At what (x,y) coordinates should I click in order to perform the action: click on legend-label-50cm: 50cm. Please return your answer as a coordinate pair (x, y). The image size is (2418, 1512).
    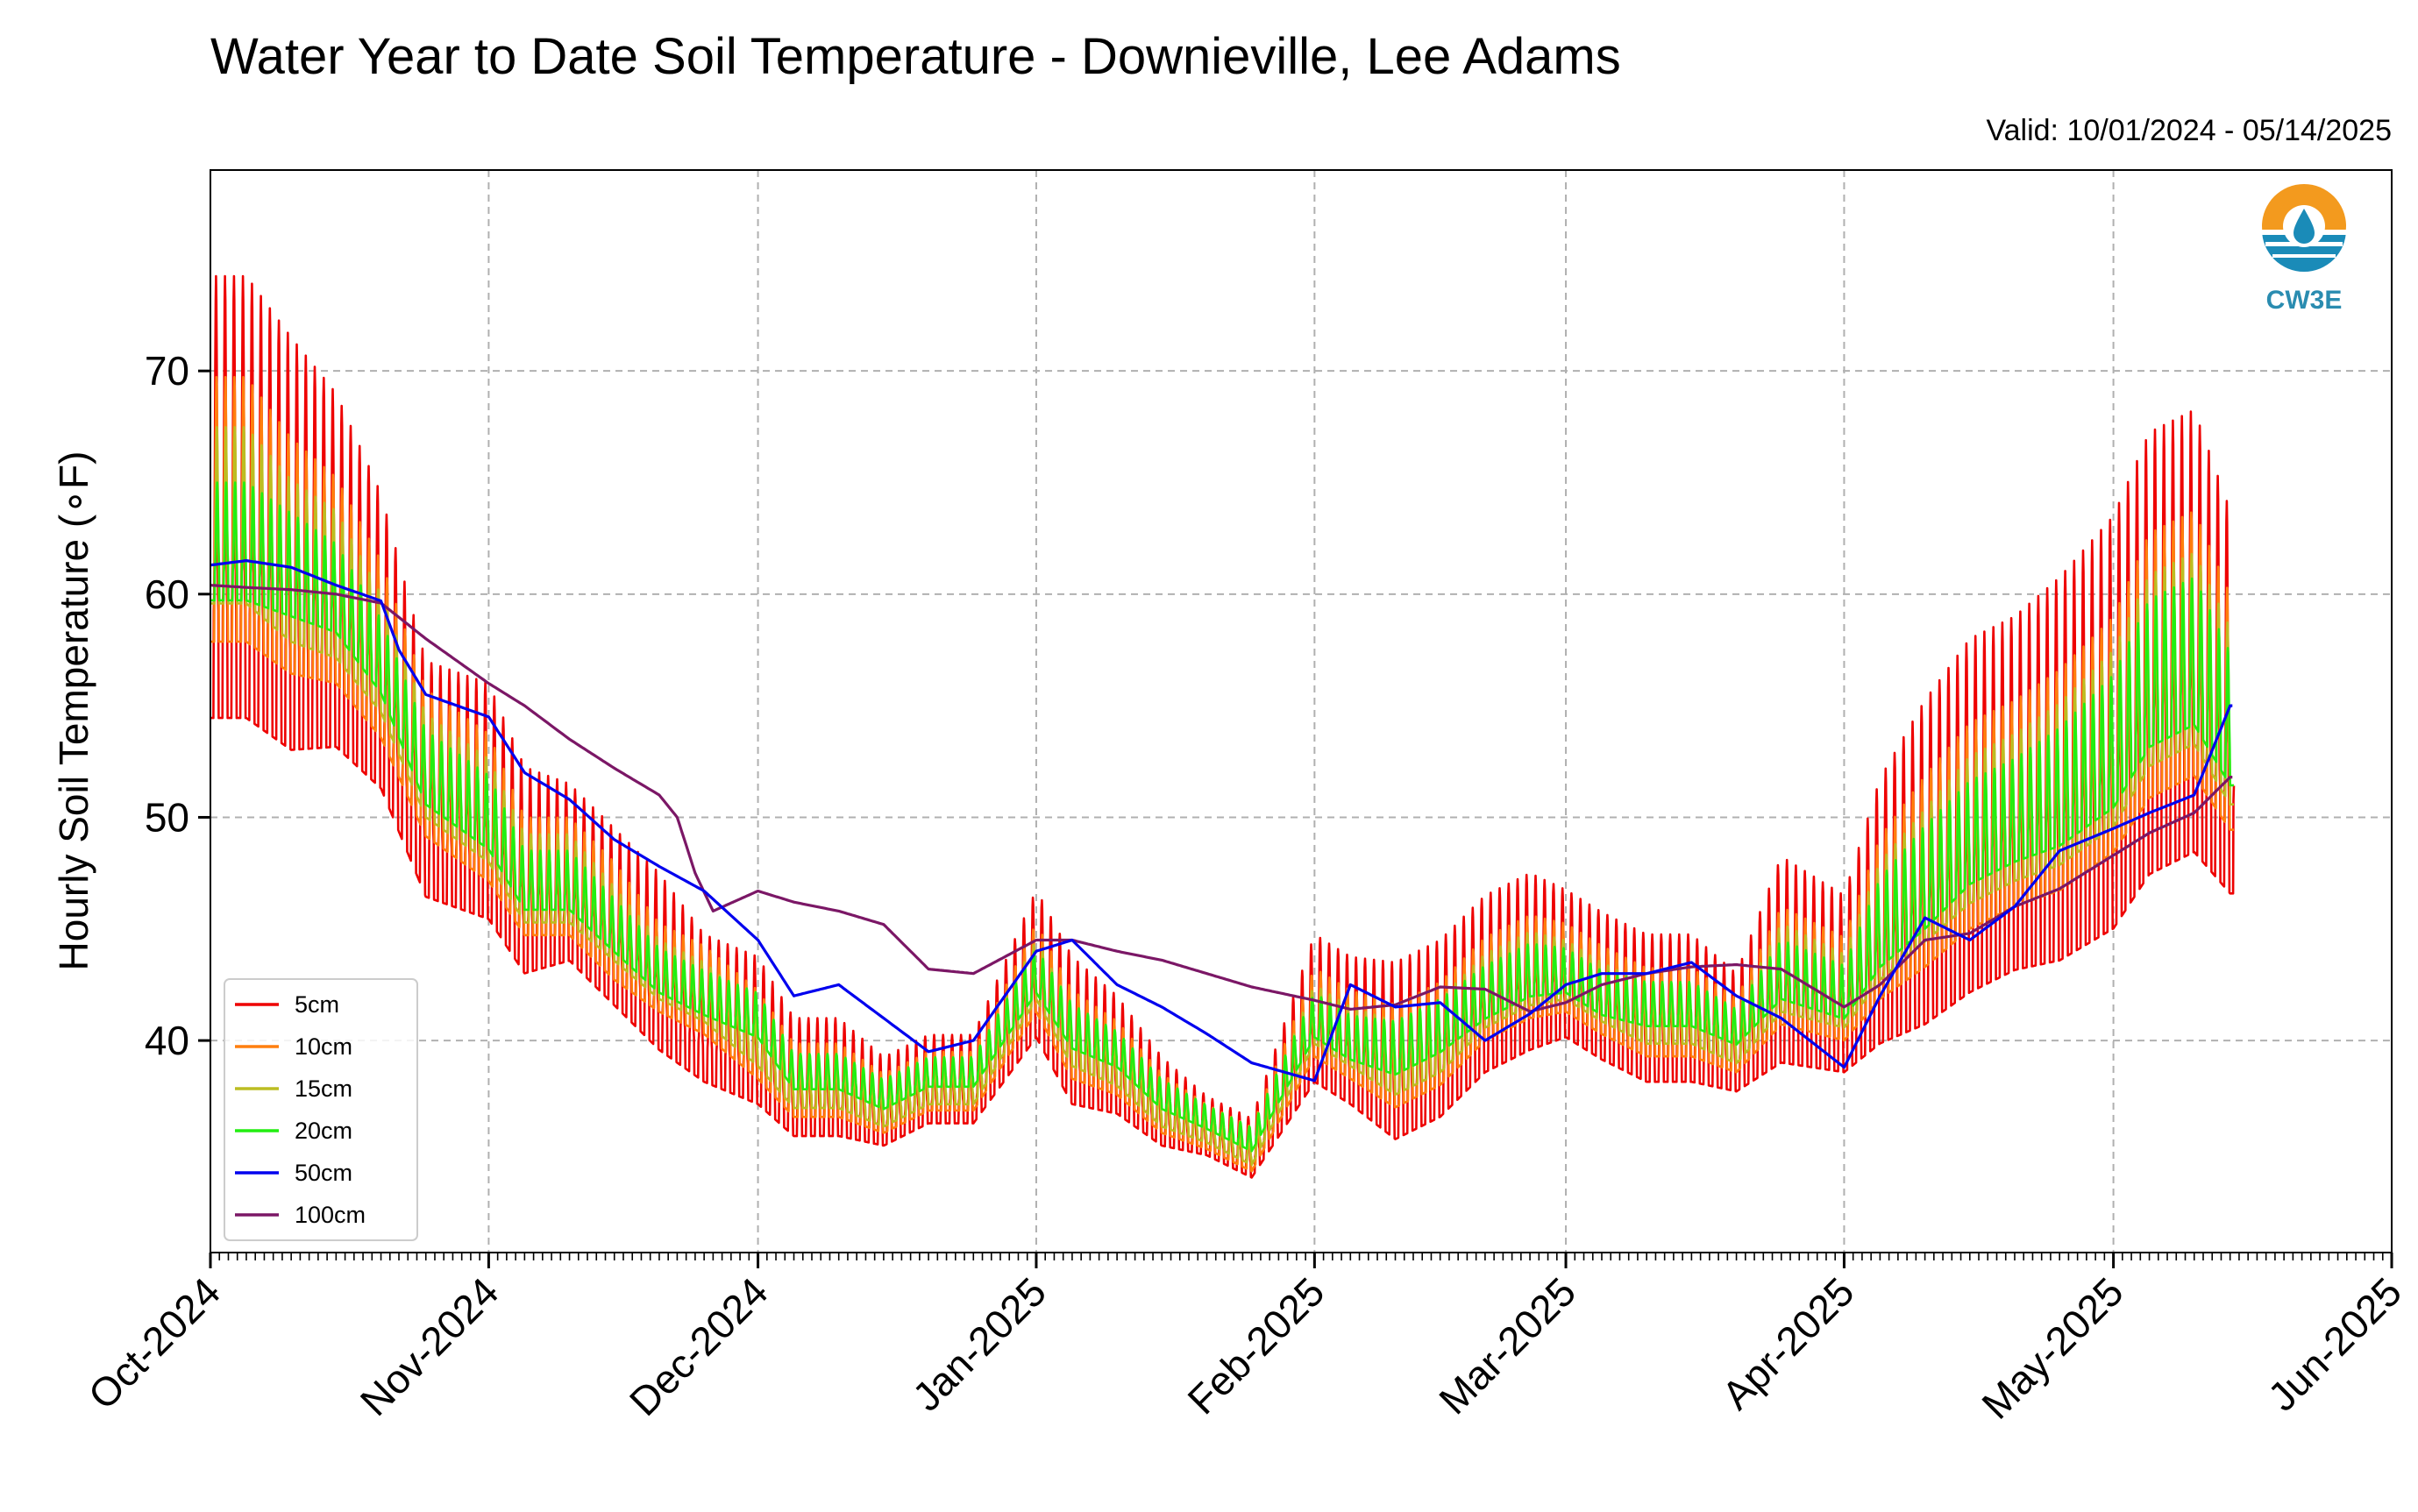
    Looking at the image, I should click on (323, 1173).